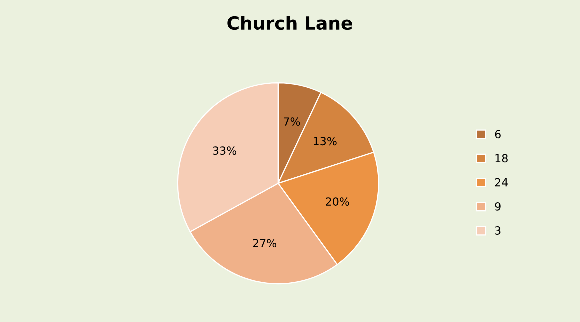 This screenshot has height=322, width=580. What do you see at coordinates (225, 151) in the screenshot?
I see `data-label: 33%` at bounding box center [225, 151].